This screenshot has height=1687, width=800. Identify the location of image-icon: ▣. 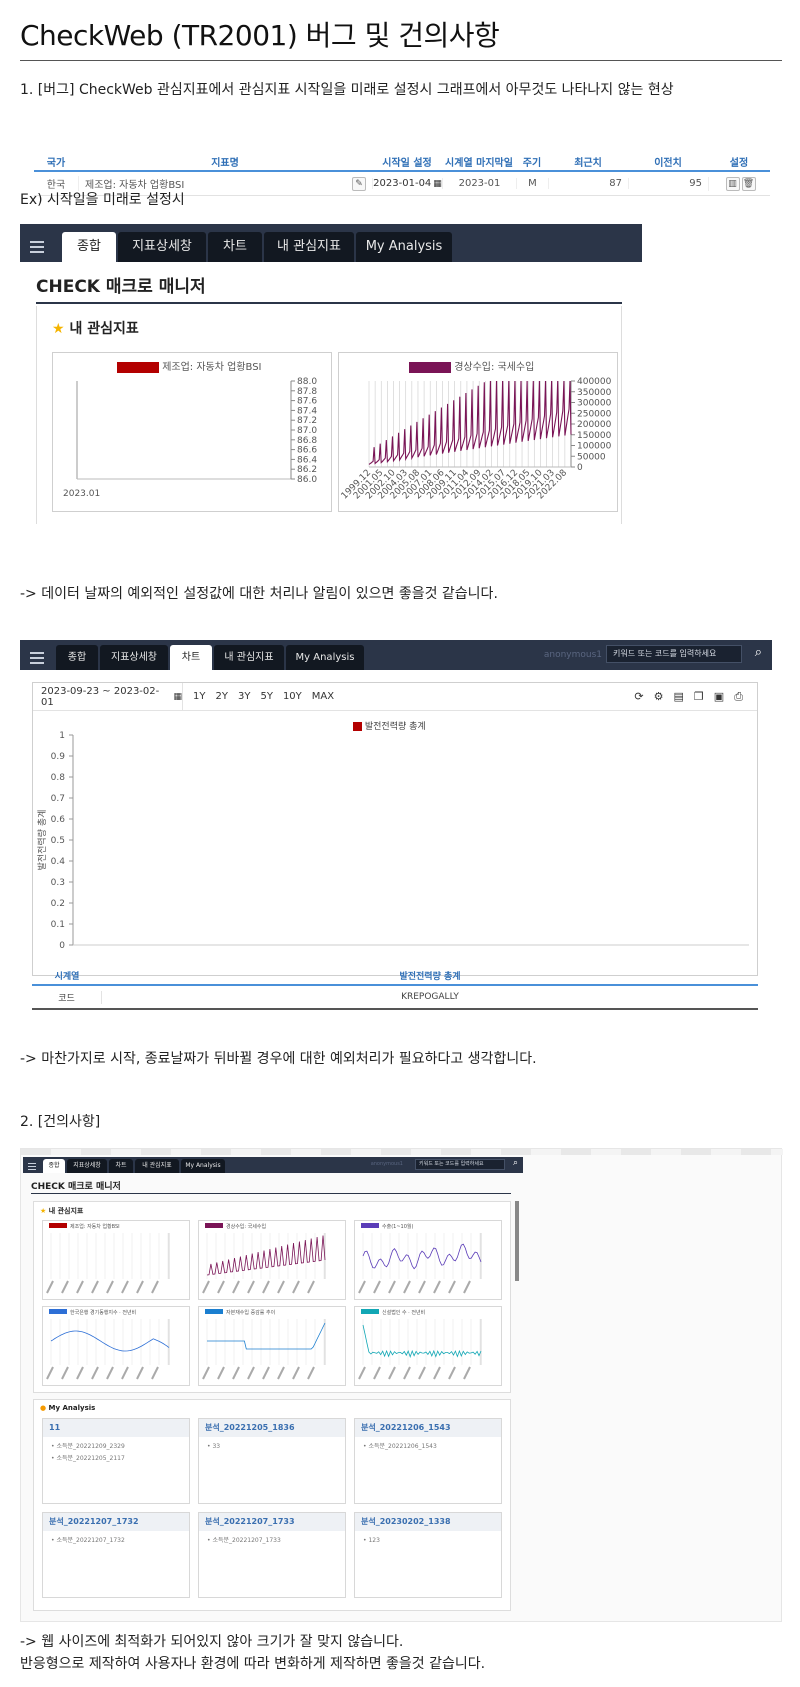
(719, 696).